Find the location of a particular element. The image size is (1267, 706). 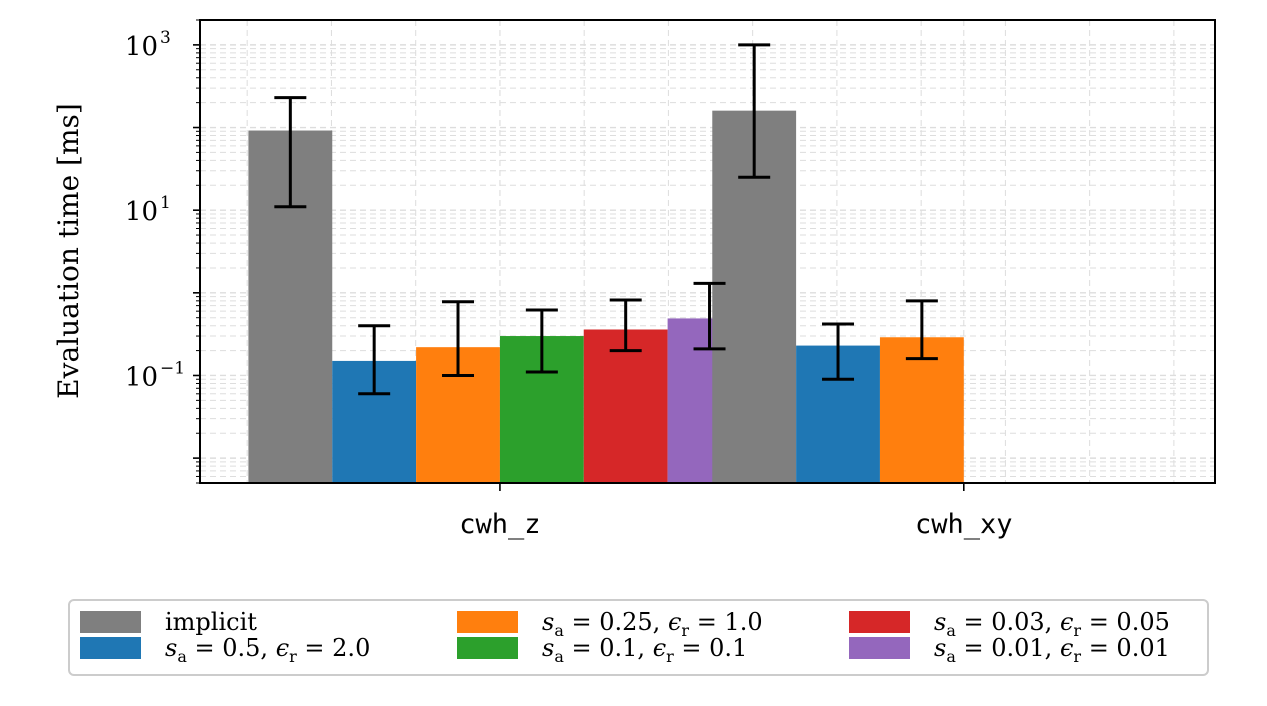

legend-label: sa = 0.01, ϵr = 0.01 is located at coordinates (1052, 650).